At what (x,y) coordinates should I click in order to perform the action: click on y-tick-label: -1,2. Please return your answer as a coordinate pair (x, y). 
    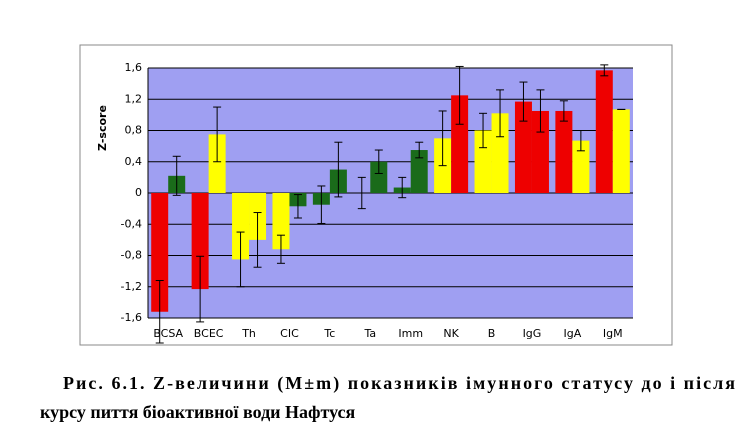
    Looking at the image, I should click on (131, 286).